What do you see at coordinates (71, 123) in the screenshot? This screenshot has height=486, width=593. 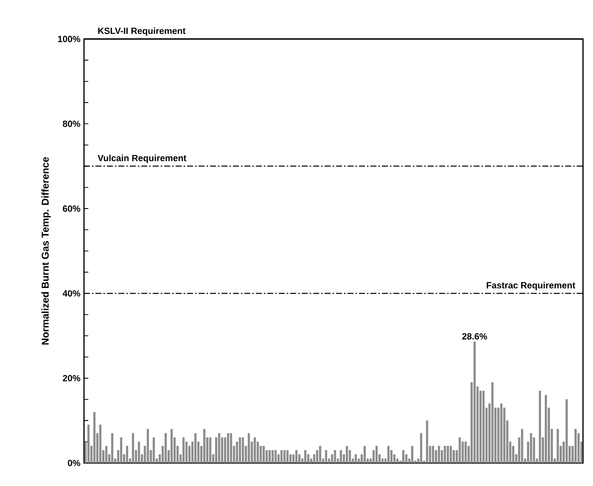 I see `y-tick-label: 80%` at bounding box center [71, 123].